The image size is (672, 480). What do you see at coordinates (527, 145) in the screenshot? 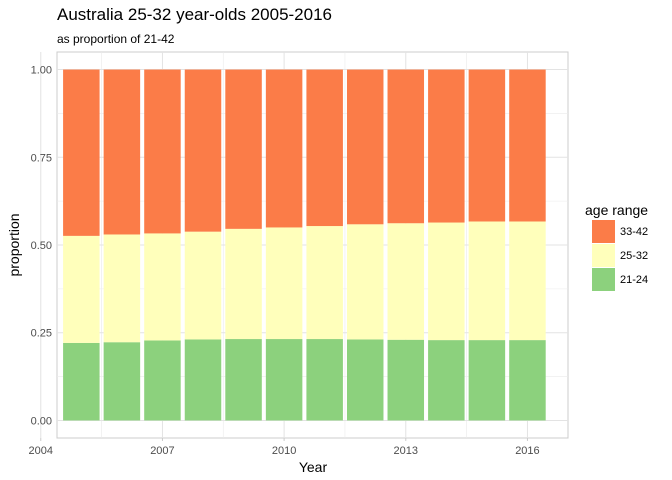
I see `bar-33-42-2016` at bounding box center [527, 145].